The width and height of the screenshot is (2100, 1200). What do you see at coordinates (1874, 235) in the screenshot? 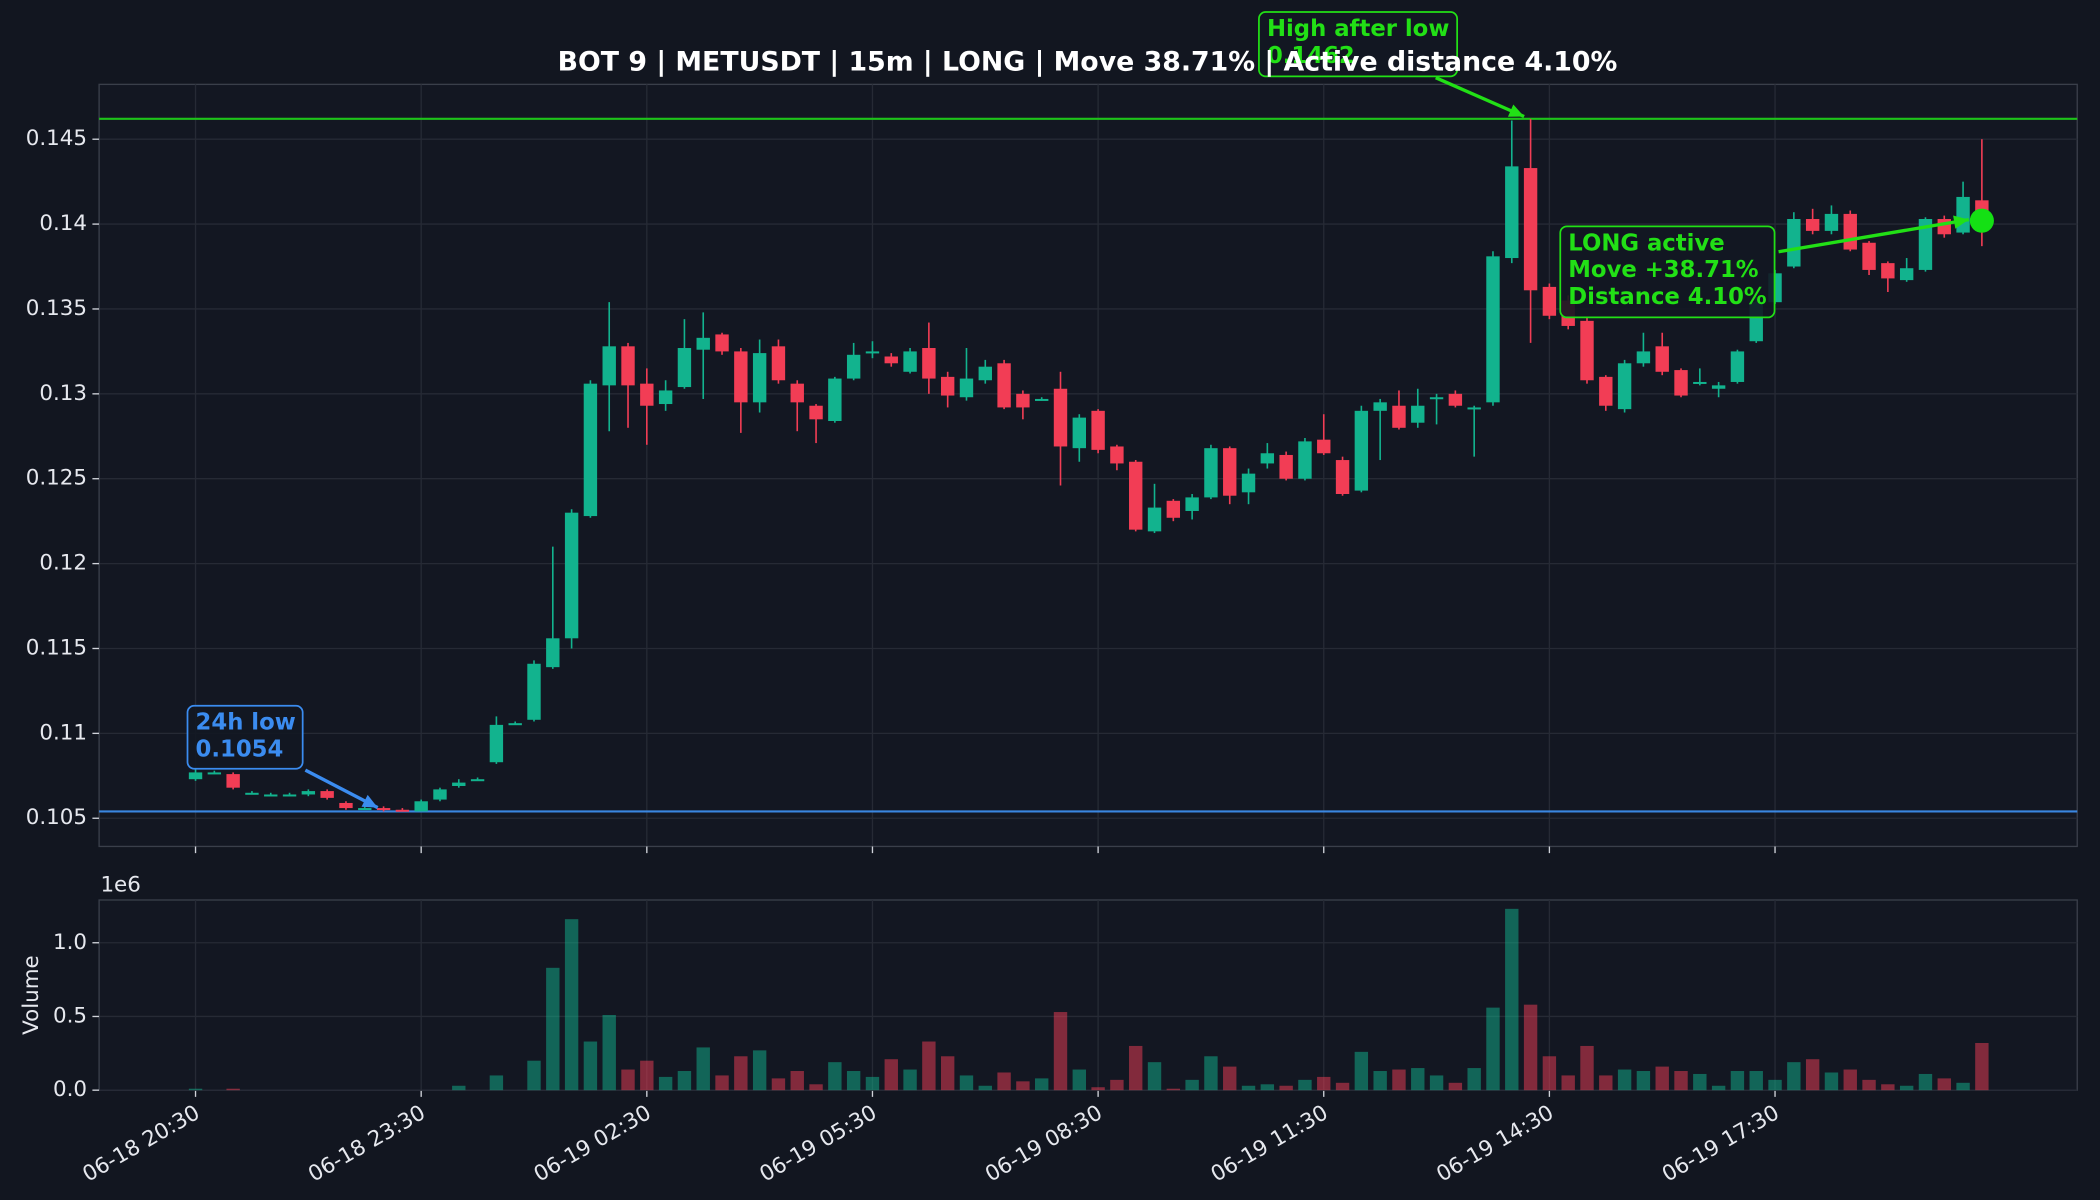
I see `annotation-arrow` at bounding box center [1874, 235].